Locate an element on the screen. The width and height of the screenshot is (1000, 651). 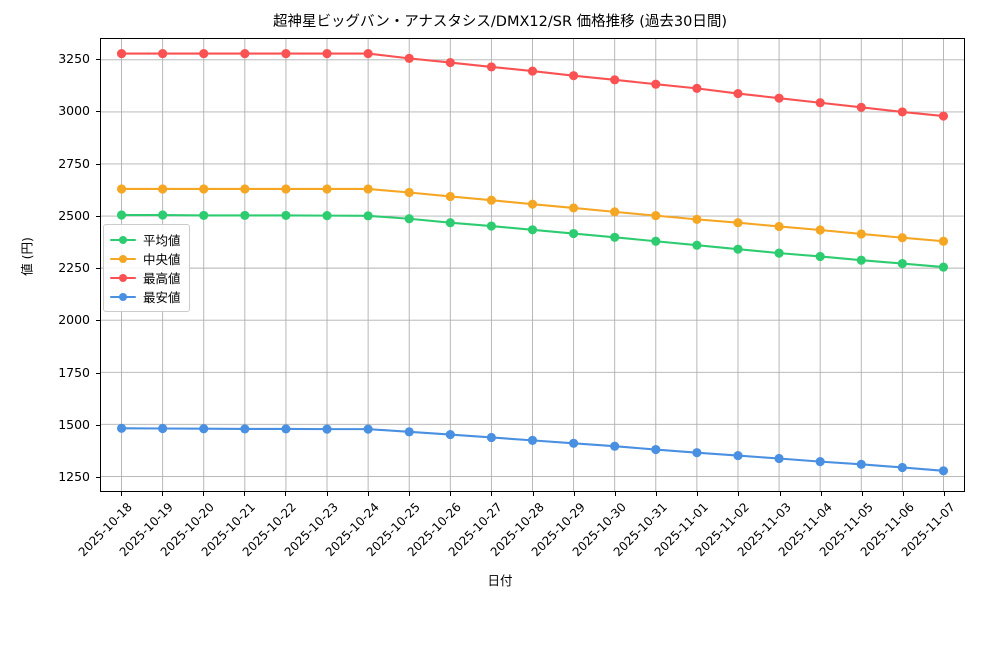
legend-item-0: 平均値 is located at coordinates (145, 239).